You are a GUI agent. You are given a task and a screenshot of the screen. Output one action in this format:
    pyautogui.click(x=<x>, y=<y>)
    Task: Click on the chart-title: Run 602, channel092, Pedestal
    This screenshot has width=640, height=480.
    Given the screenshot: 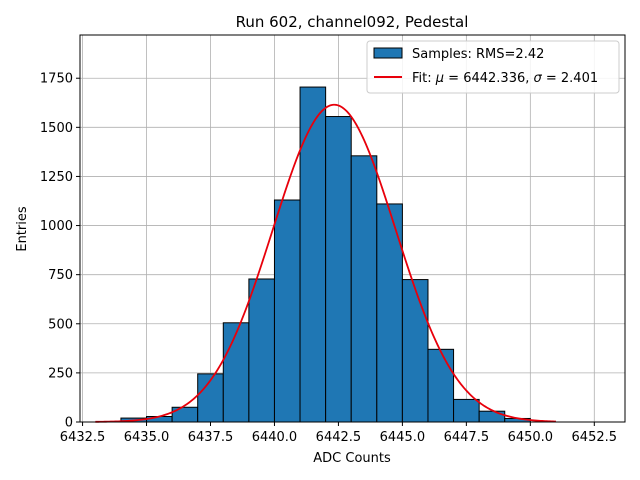 What is the action you would take?
    pyautogui.click(x=352, y=22)
    